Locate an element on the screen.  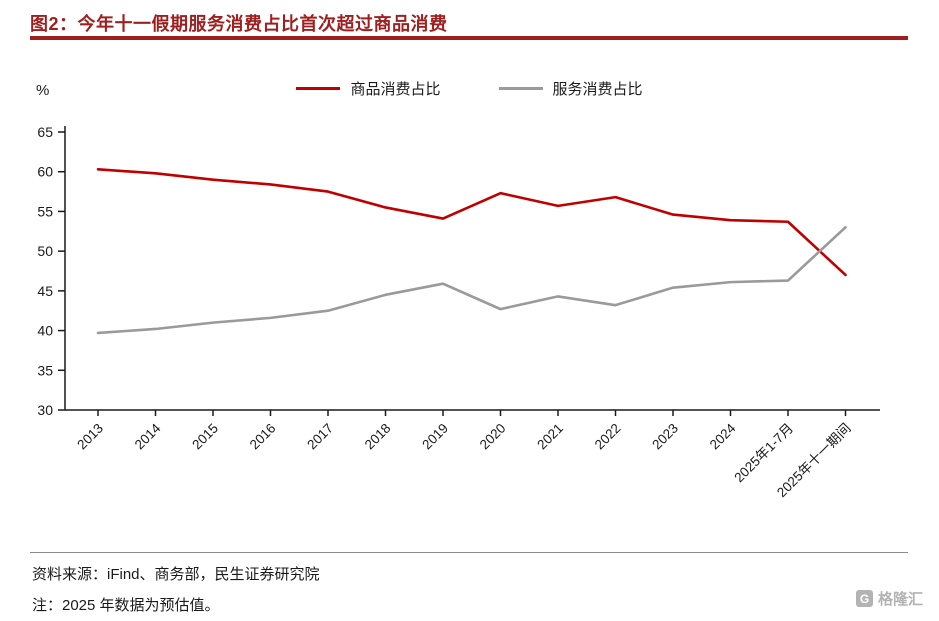
gelonghui-logo-icon: G is located at coordinates (864, 598).